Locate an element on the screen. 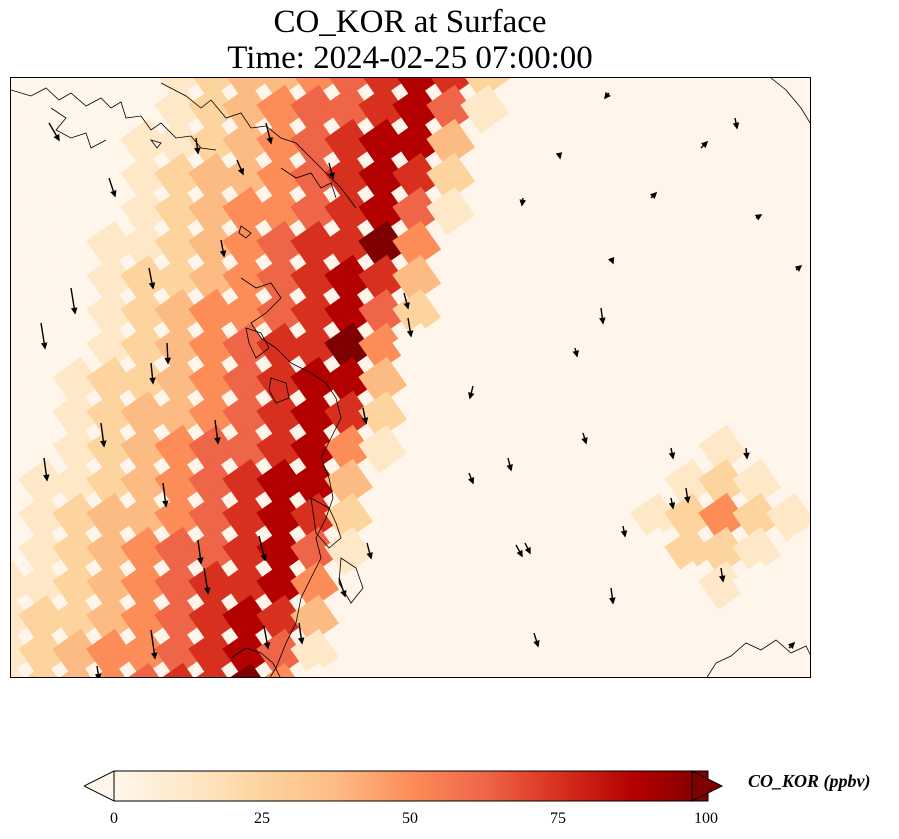  plot-title: CO_KOR at Surface is located at coordinates (410, 22).